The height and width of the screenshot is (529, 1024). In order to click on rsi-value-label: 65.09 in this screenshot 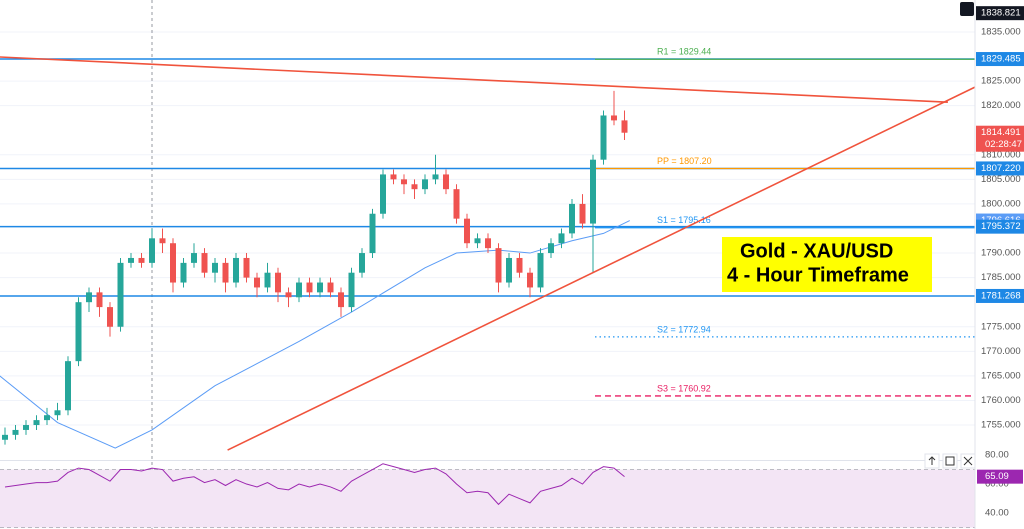, I will do `click(997, 476)`.